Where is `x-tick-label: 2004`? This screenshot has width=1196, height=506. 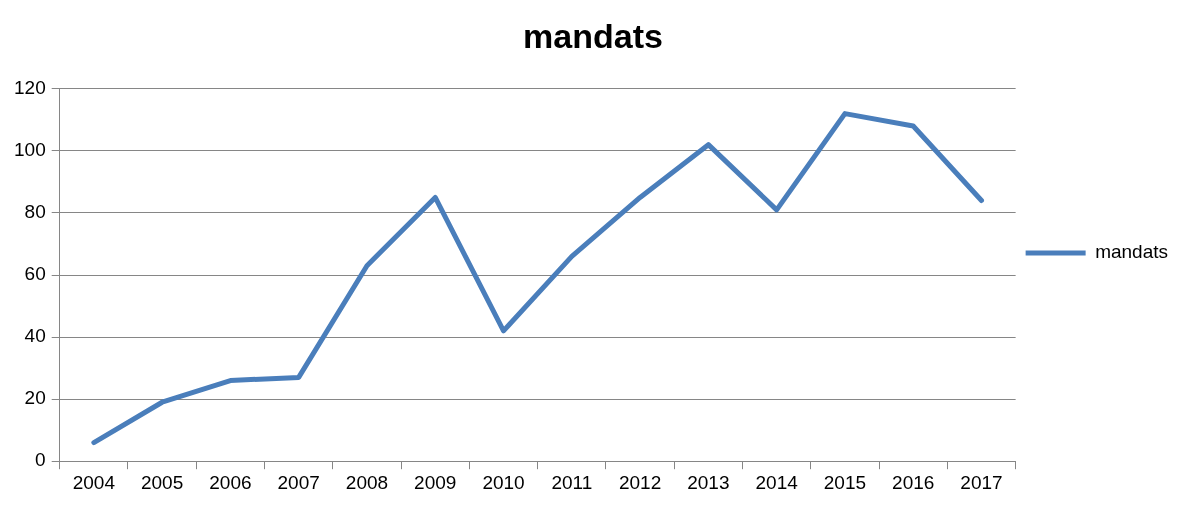
x-tick-label: 2004 is located at coordinates (94, 482).